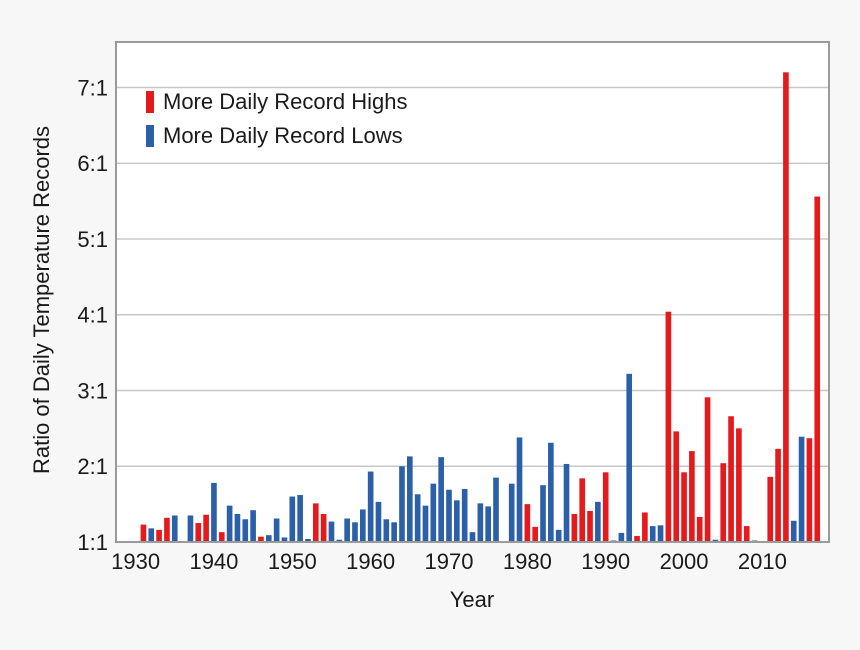 The height and width of the screenshot is (650, 860). I want to click on y-tick-label: 2:1, so click(92, 466).